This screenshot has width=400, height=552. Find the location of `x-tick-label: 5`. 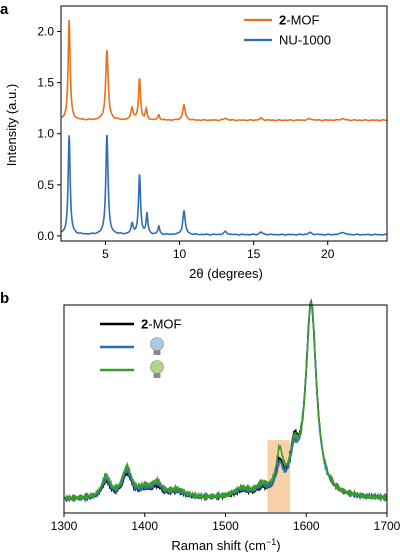

x-tick-label: 5 is located at coordinates (105, 254).